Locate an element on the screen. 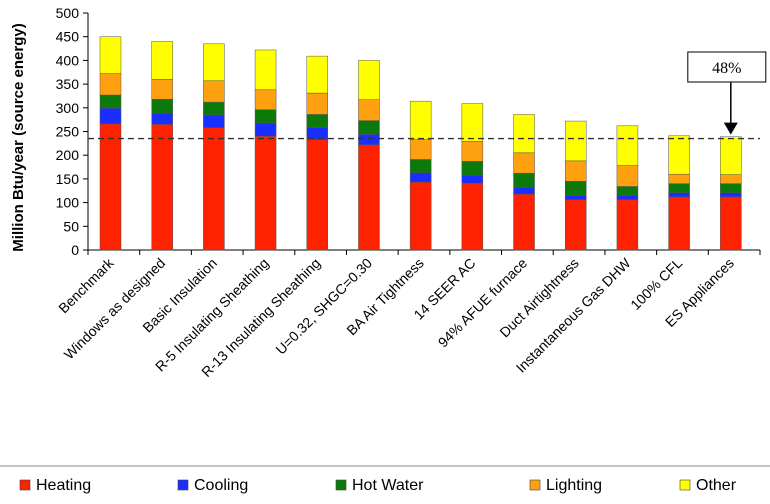 The height and width of the screenshot is (504, 770). y-tick-label: 100 is located at coordinates (68, 203).